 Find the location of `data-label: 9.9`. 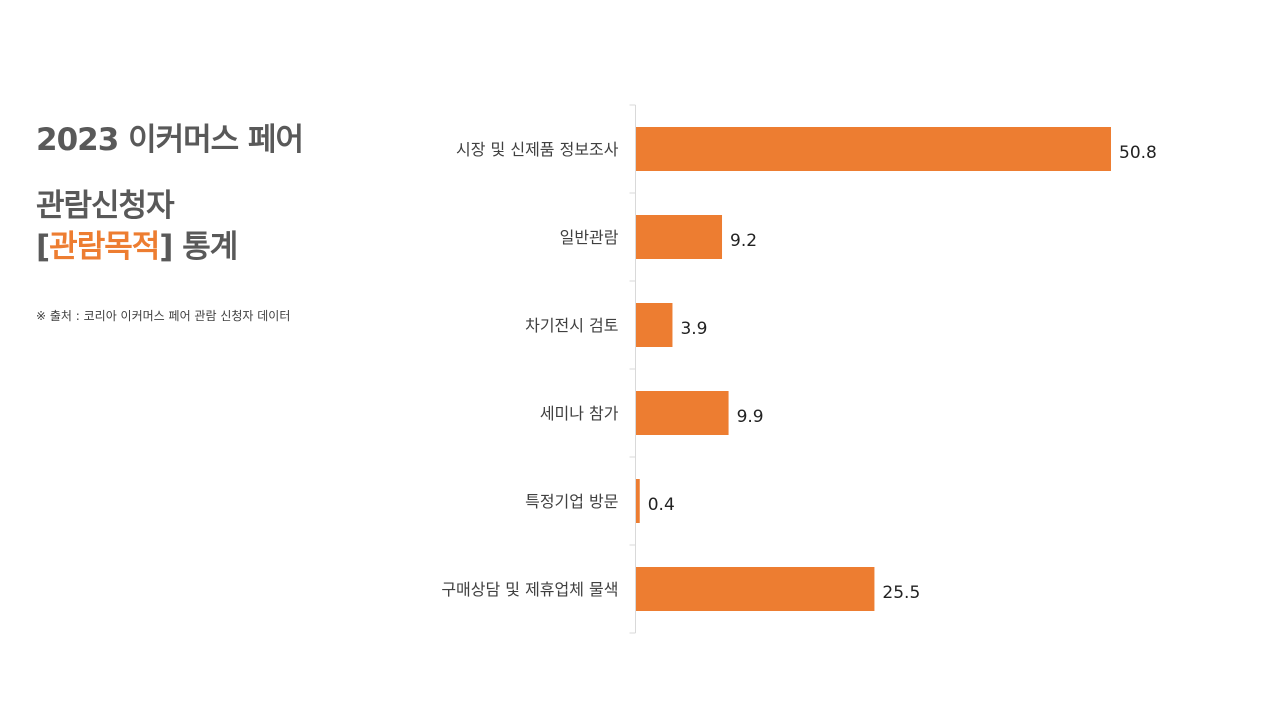

data-label: 9.9 is located at coordinates (750, 417).